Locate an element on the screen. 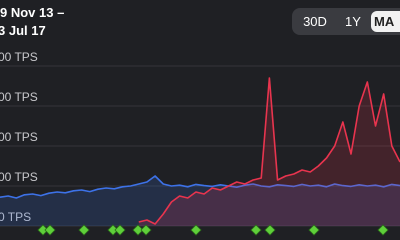 The image size is (400, 240). button: 1Y is located at coordinates (353, 21).